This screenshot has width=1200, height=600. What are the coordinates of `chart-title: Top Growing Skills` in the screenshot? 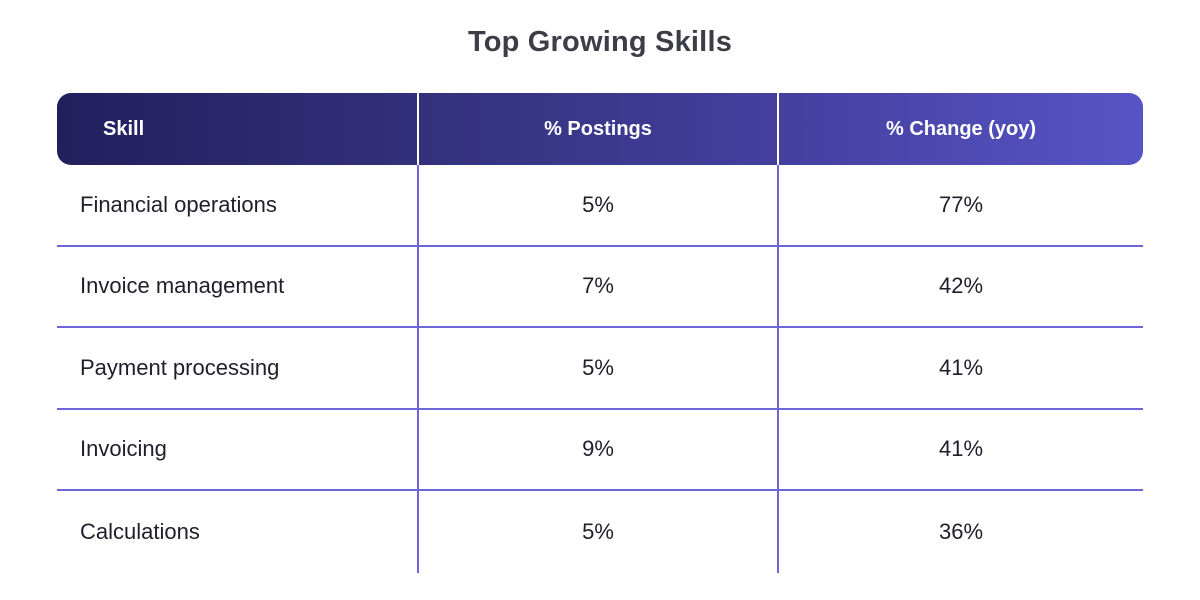 It's located at (600, 42).